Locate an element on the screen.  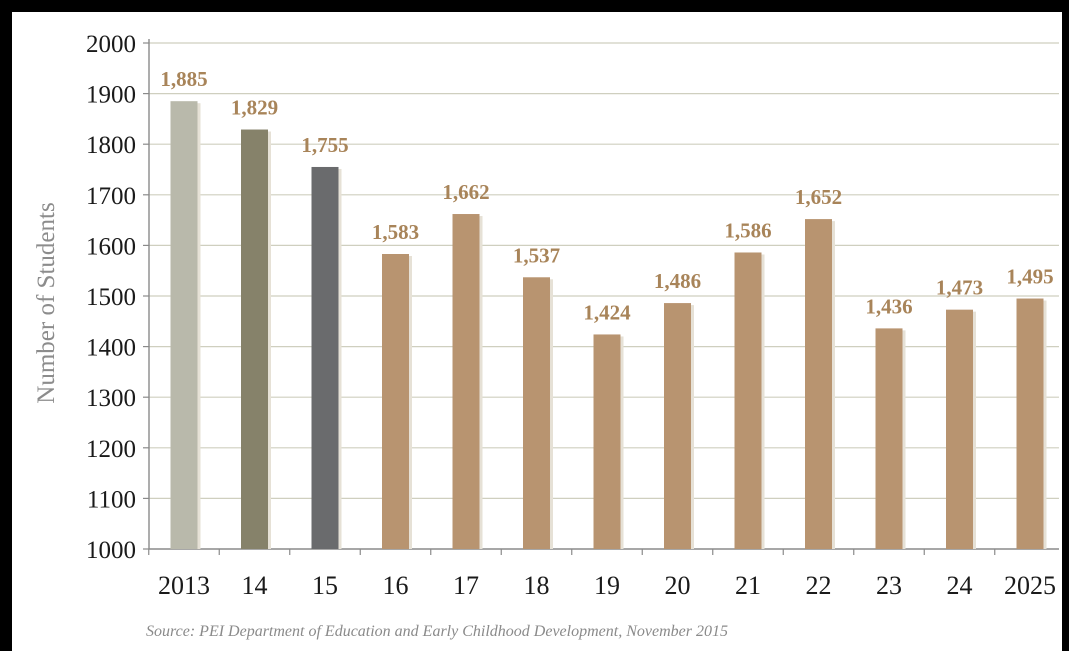
x-tick-label-14: 14 is located at coordinates (255, 585).